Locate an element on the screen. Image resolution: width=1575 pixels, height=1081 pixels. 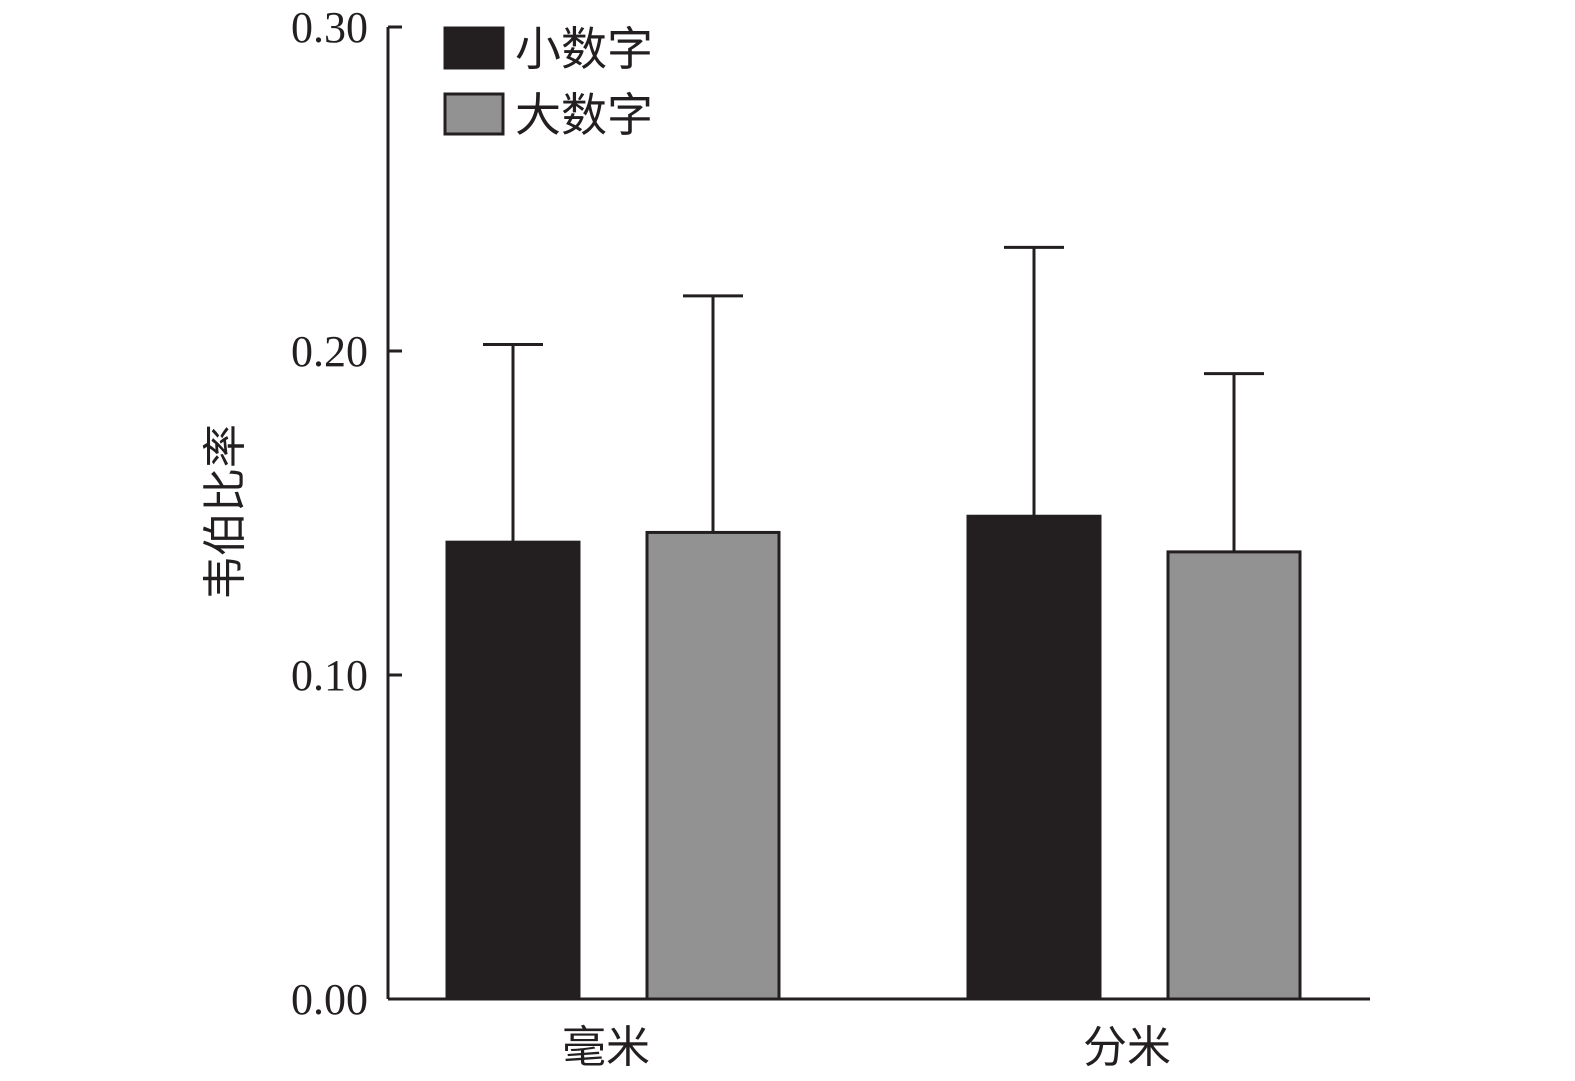
y-tick-label: 0.30 is located at coordinates (329, 27).